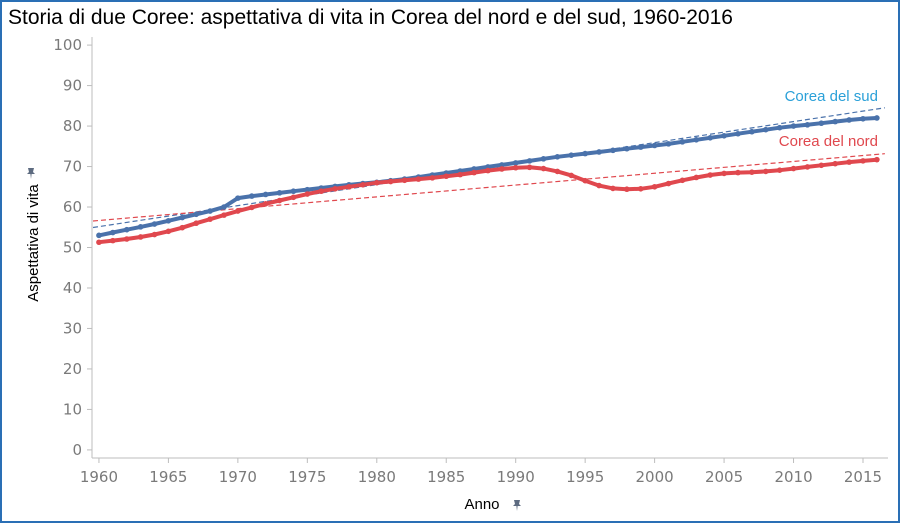  Describe the element at coordinates (481, 504) in the screenshot. I see `x-axis-title: Anno` at that location.